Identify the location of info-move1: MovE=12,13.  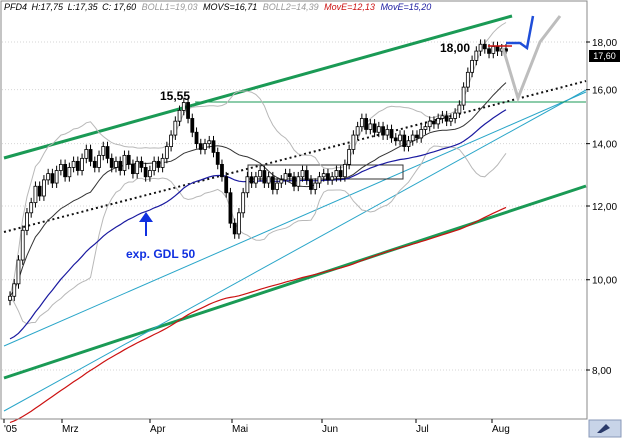
(349, 7).